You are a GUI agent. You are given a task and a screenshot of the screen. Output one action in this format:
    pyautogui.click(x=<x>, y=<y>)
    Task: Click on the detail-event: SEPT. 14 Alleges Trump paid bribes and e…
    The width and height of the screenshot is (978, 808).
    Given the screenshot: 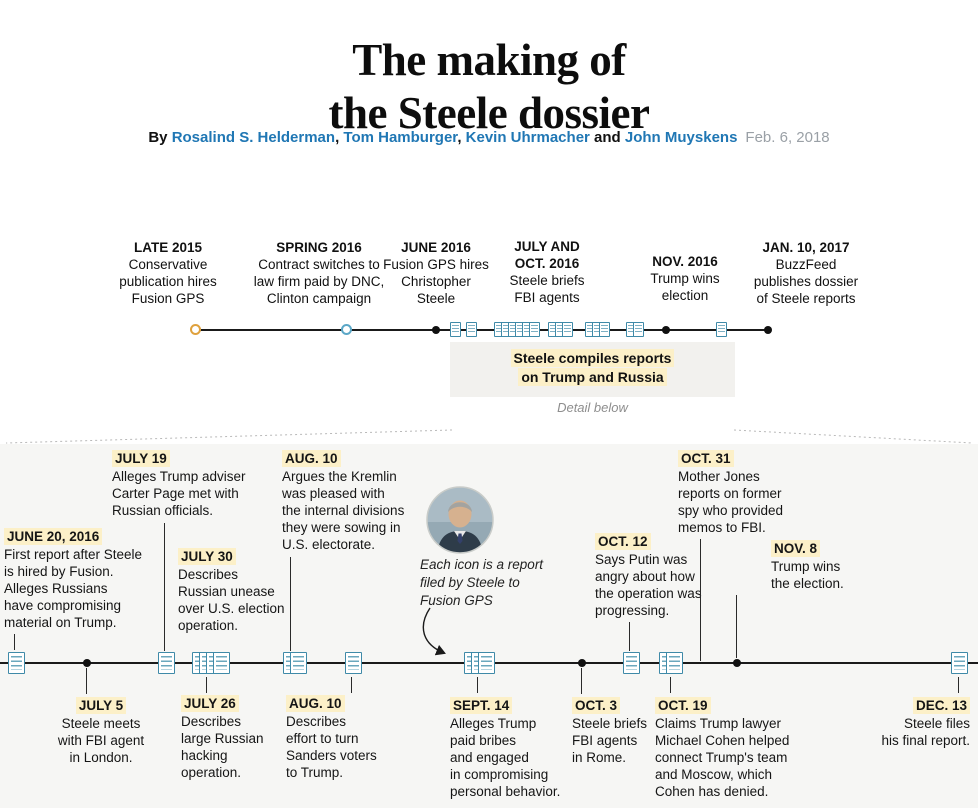 What is the action you would take?
    pyautogui.click(x=506, y=748)
    